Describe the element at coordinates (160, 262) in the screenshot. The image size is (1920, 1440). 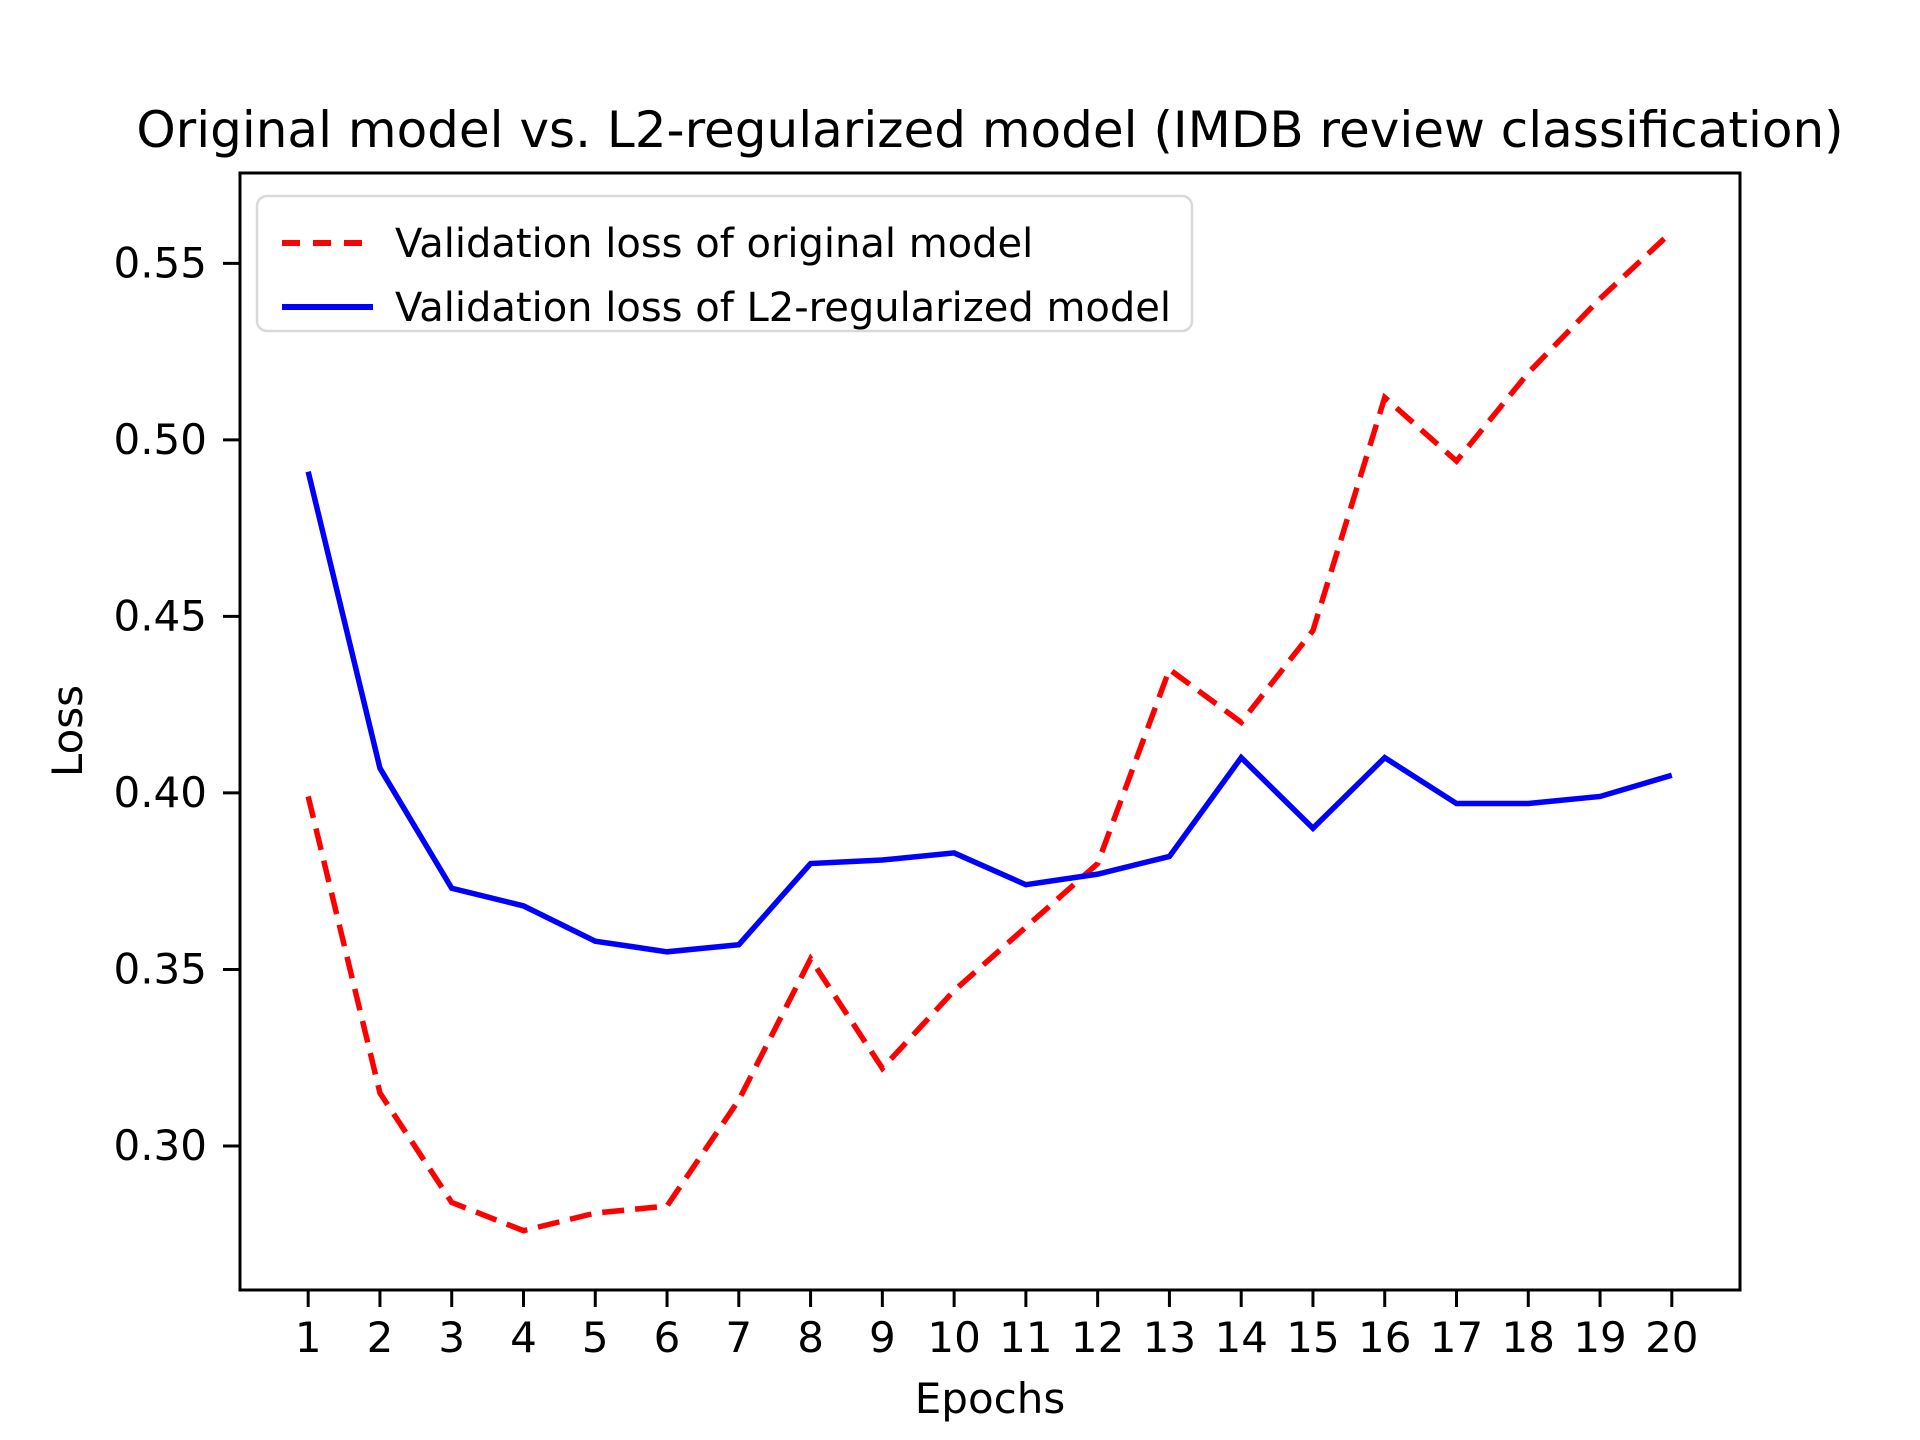
I see `y-tick-label: 0.55` at that location.